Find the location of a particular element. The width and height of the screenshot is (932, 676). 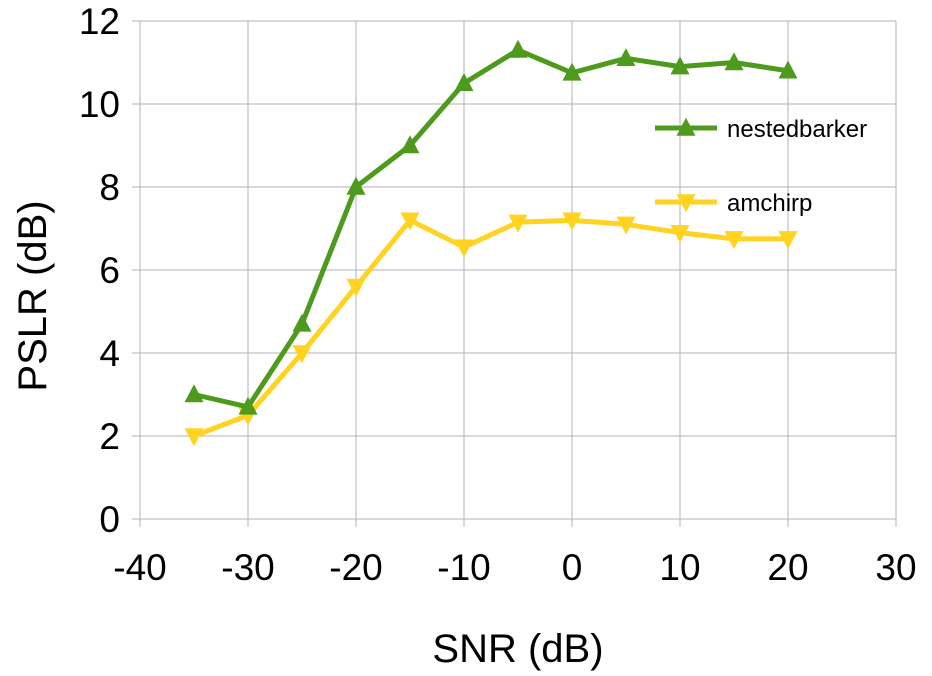

y-tick-label: 8 is located at coordinates (109, 187).